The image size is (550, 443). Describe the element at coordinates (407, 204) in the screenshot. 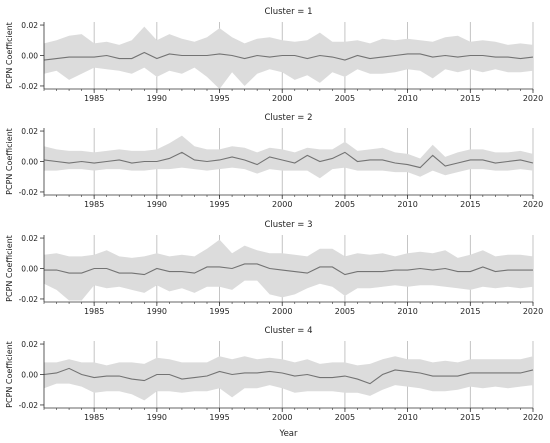

I see `x-tick-label: 2010` at that location.